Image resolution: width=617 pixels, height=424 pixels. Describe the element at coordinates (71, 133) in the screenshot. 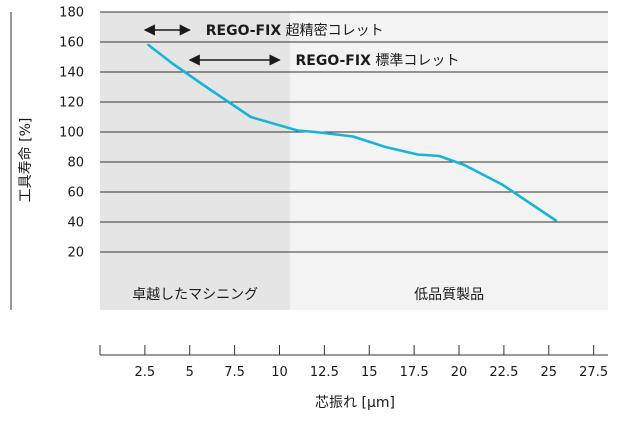

I see `y-tick-label-100: 100` at that location.